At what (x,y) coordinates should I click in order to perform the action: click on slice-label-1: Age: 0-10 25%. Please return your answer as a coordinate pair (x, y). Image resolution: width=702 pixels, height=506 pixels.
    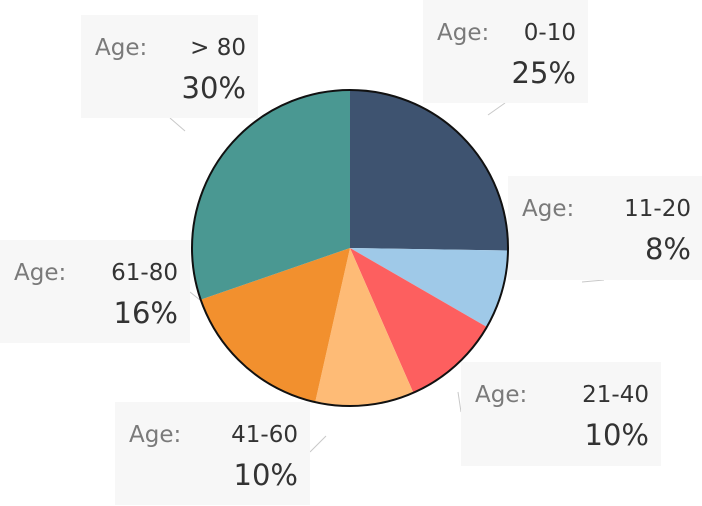
    Looking at the image, I should click on (505, 51).